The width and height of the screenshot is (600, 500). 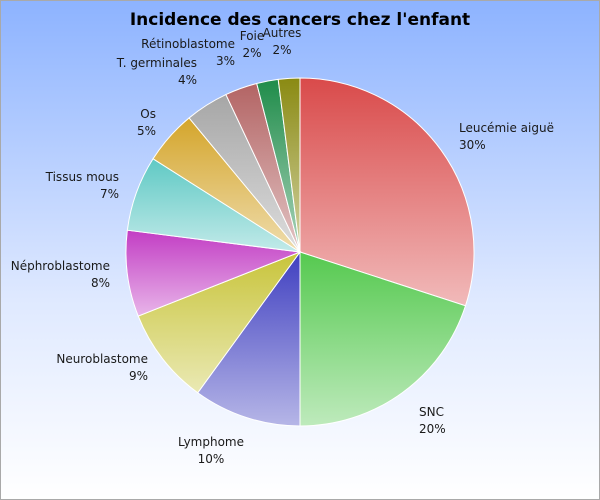 I want to click on slice-value-label: 8%, so click(x=100, y=283).